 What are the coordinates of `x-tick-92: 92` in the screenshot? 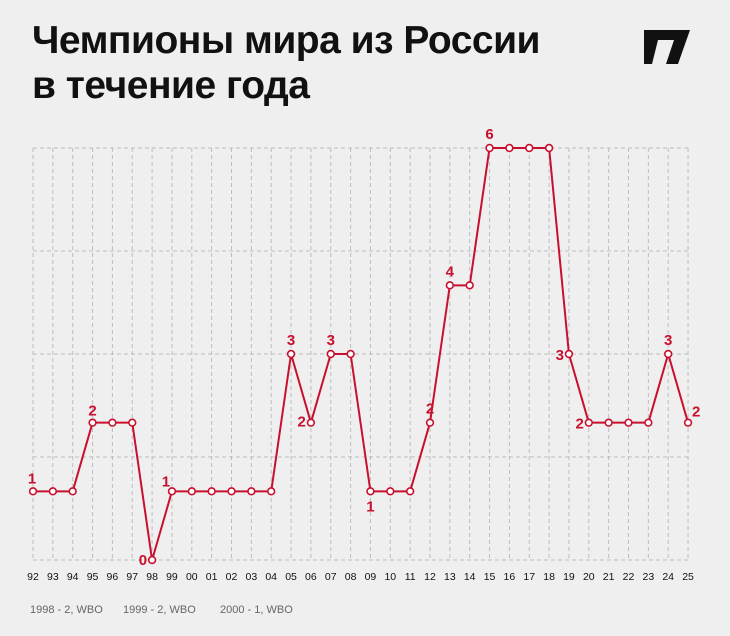 It's located at (33, 577).